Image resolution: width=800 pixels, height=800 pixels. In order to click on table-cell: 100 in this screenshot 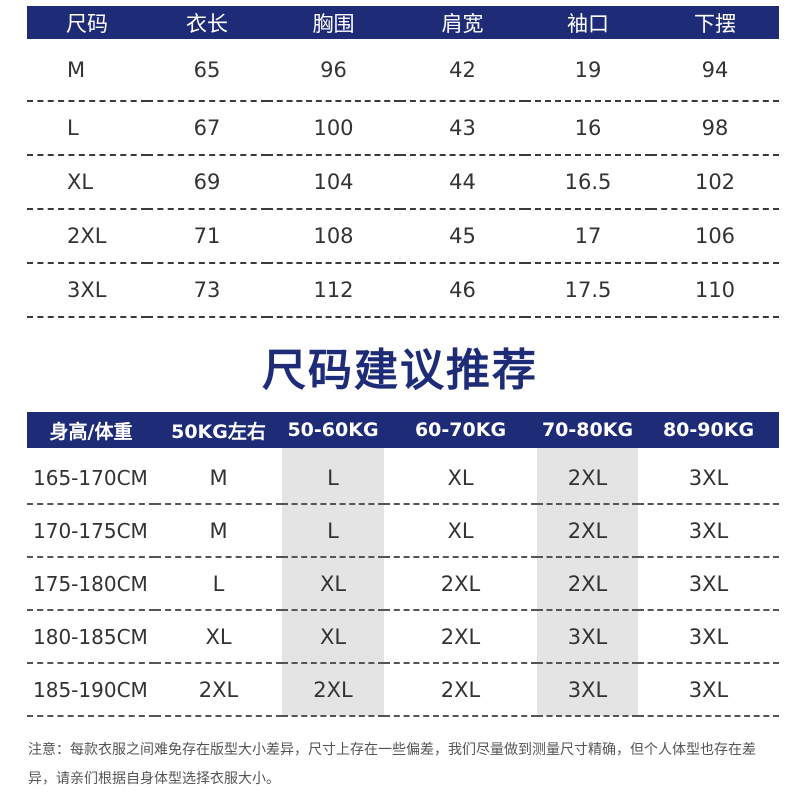, I will do `click(333, 128)`.